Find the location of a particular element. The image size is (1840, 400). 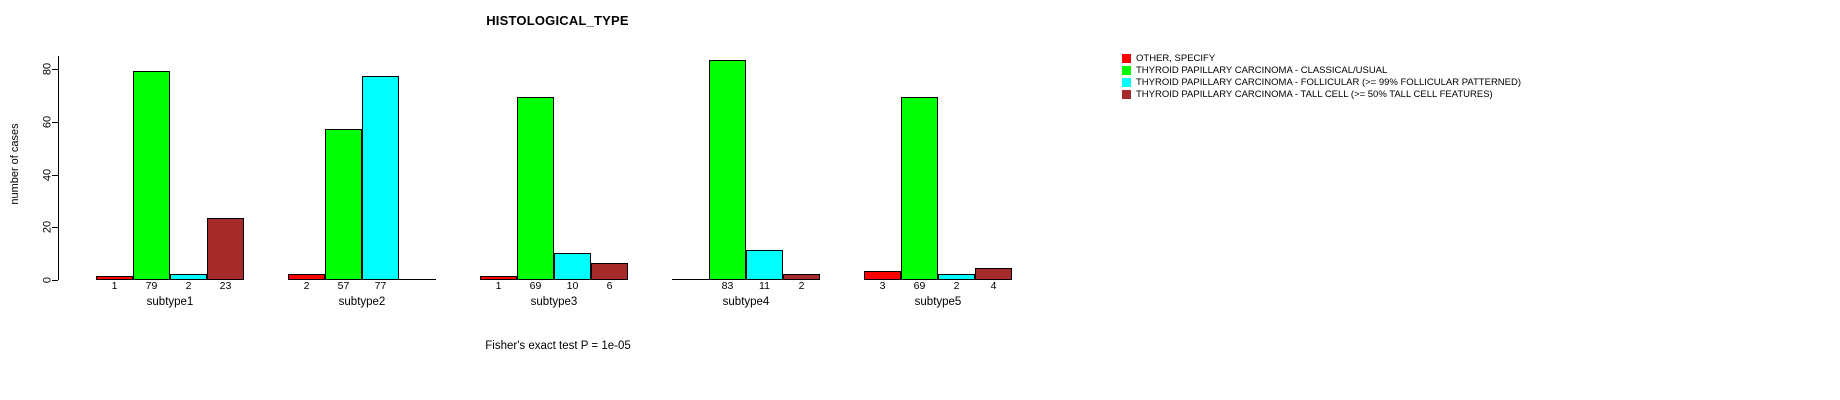

y-axis-tick-label: 40 is located at coordinates (47, 174).